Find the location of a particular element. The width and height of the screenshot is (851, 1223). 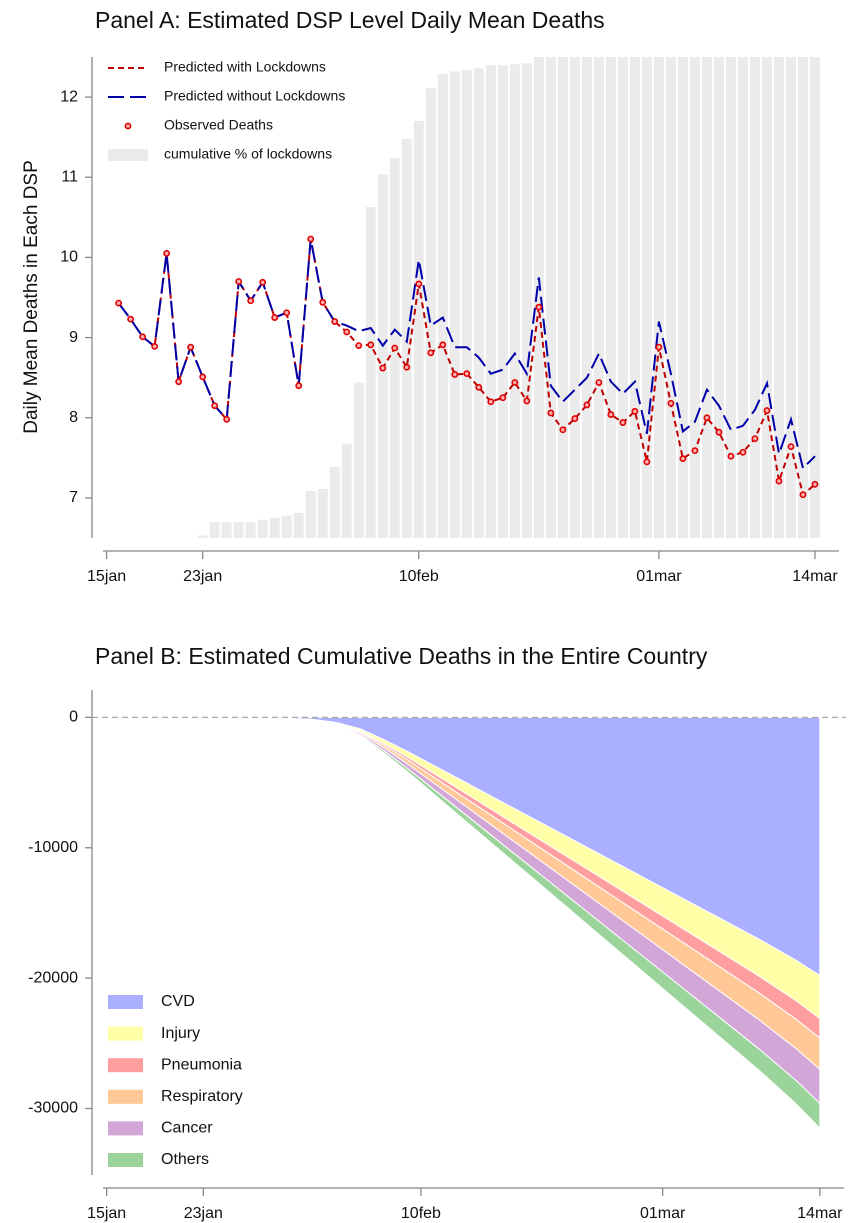

legend-label: Injury is located at coordinates (180, 1033).